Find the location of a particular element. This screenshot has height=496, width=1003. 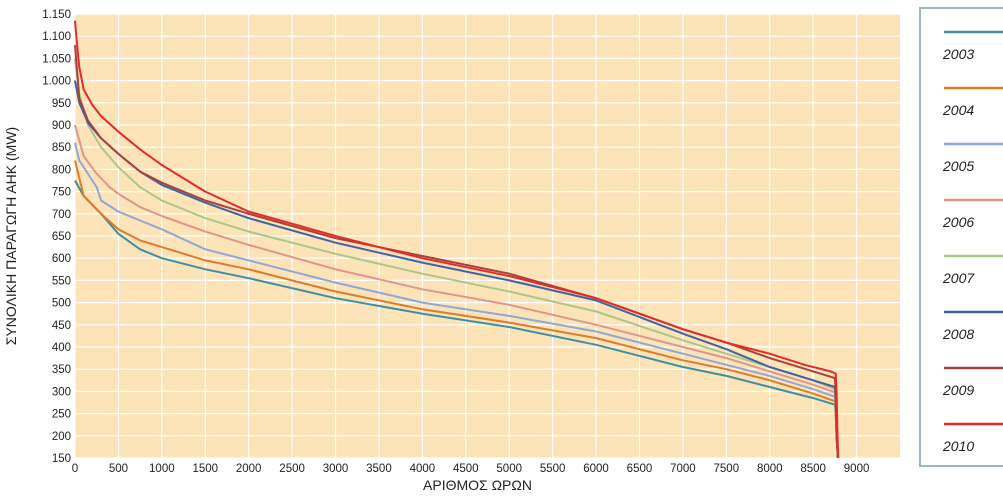

x-tick-label: 3500 is located at coordinates (379, 469).